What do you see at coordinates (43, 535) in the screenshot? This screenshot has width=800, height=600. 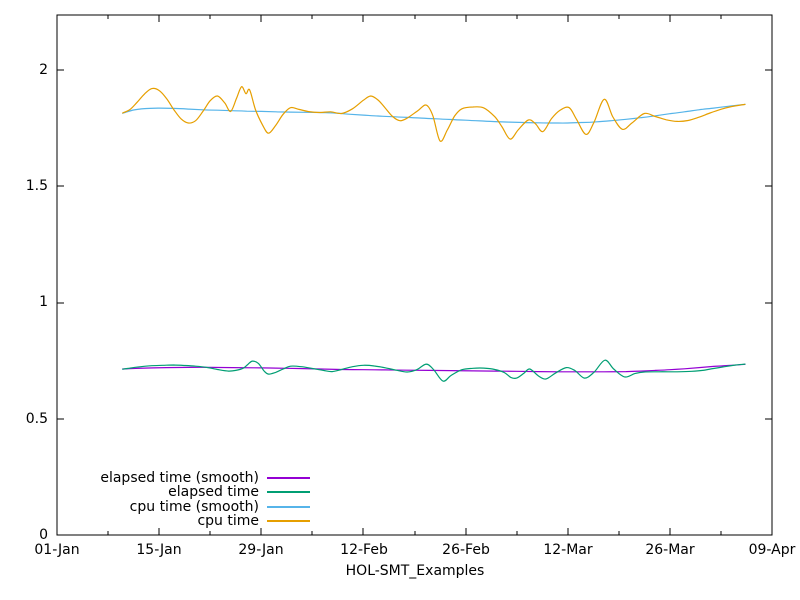 I see `y-tick-label-0: 0` at bounding box center [43, 535].